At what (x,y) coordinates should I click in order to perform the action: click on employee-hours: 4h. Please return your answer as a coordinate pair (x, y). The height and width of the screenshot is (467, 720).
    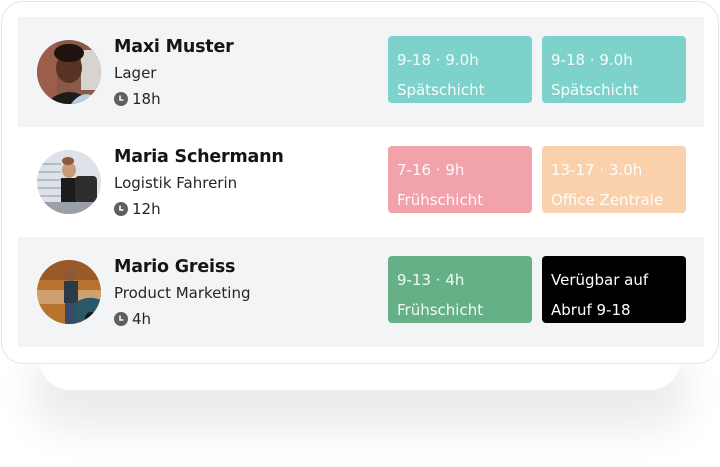
    Looking at the image, I should click on (132, 319).